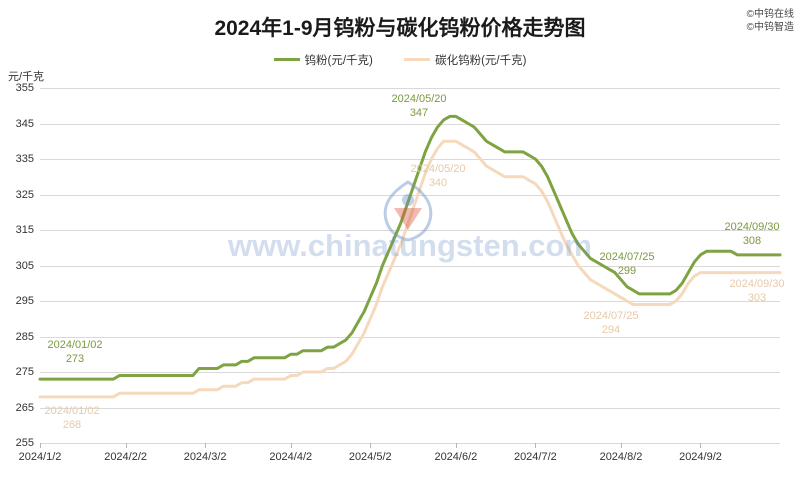 This screenshot has width=800, height=480. What do you see at coordinates (75, 359) in the screenshot?
I see `annotation-a1-value: 273` at bounding box center [75, 359].